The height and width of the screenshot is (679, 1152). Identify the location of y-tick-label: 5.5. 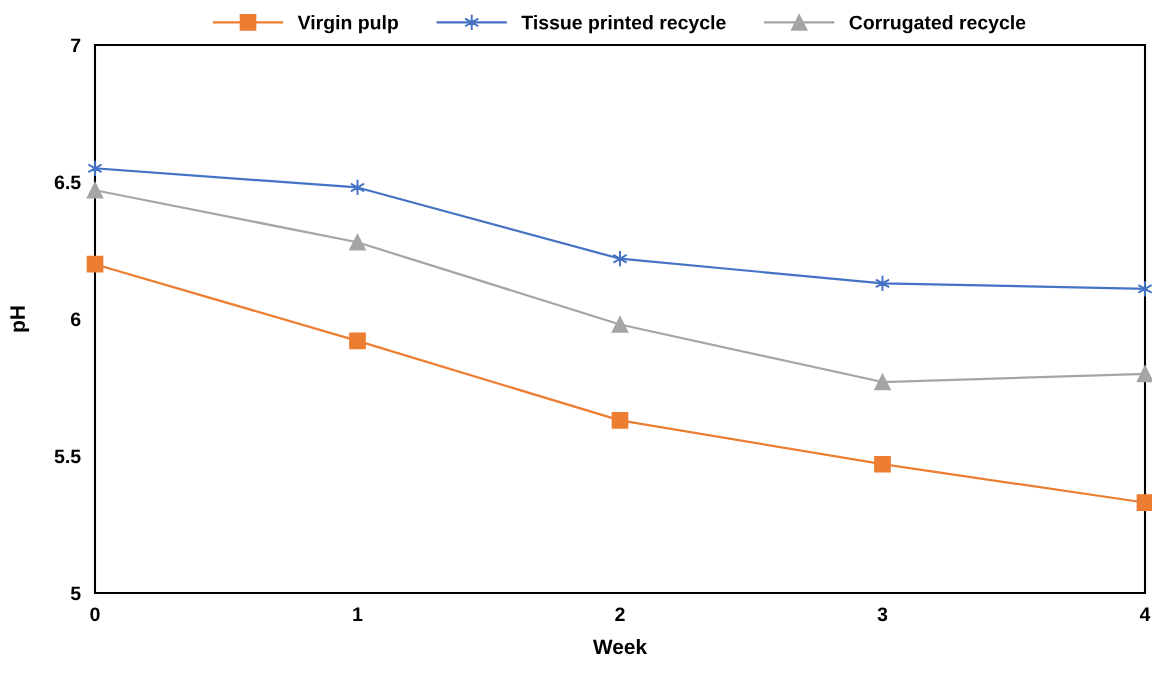
(67, 456).